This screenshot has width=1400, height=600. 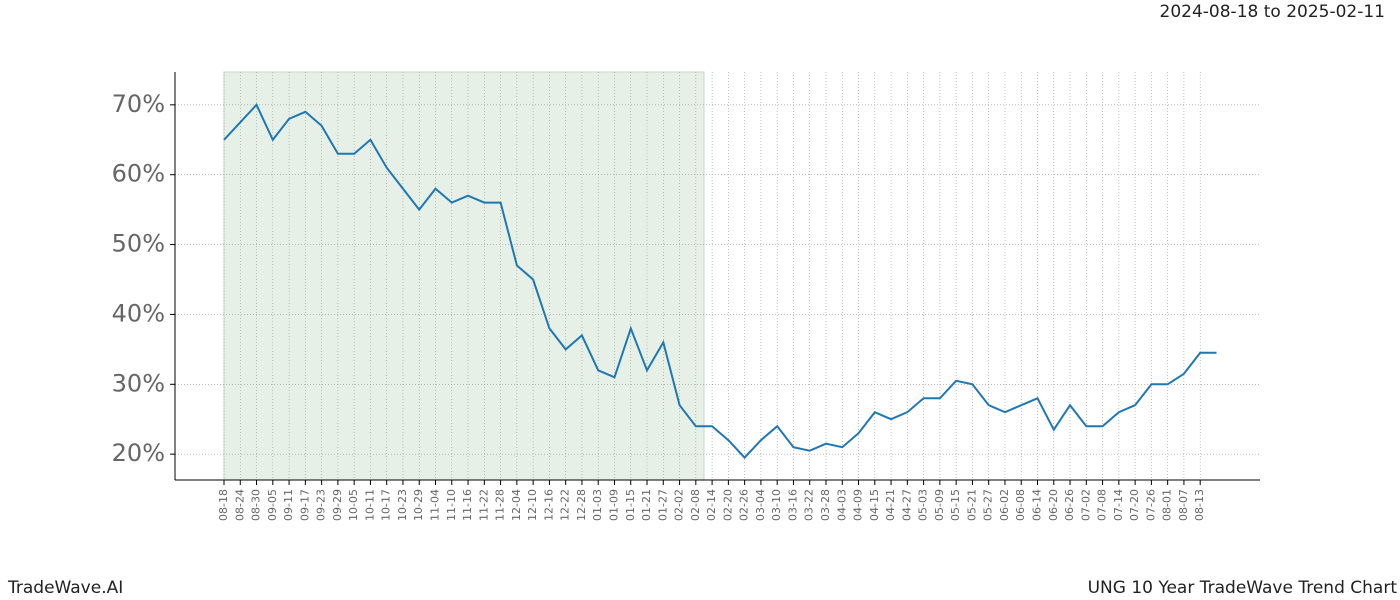 What do you see at coordinates (565, 505) in the screenshot?
I see `x-tick-label: 12-22` at bounding box center [565, 505].